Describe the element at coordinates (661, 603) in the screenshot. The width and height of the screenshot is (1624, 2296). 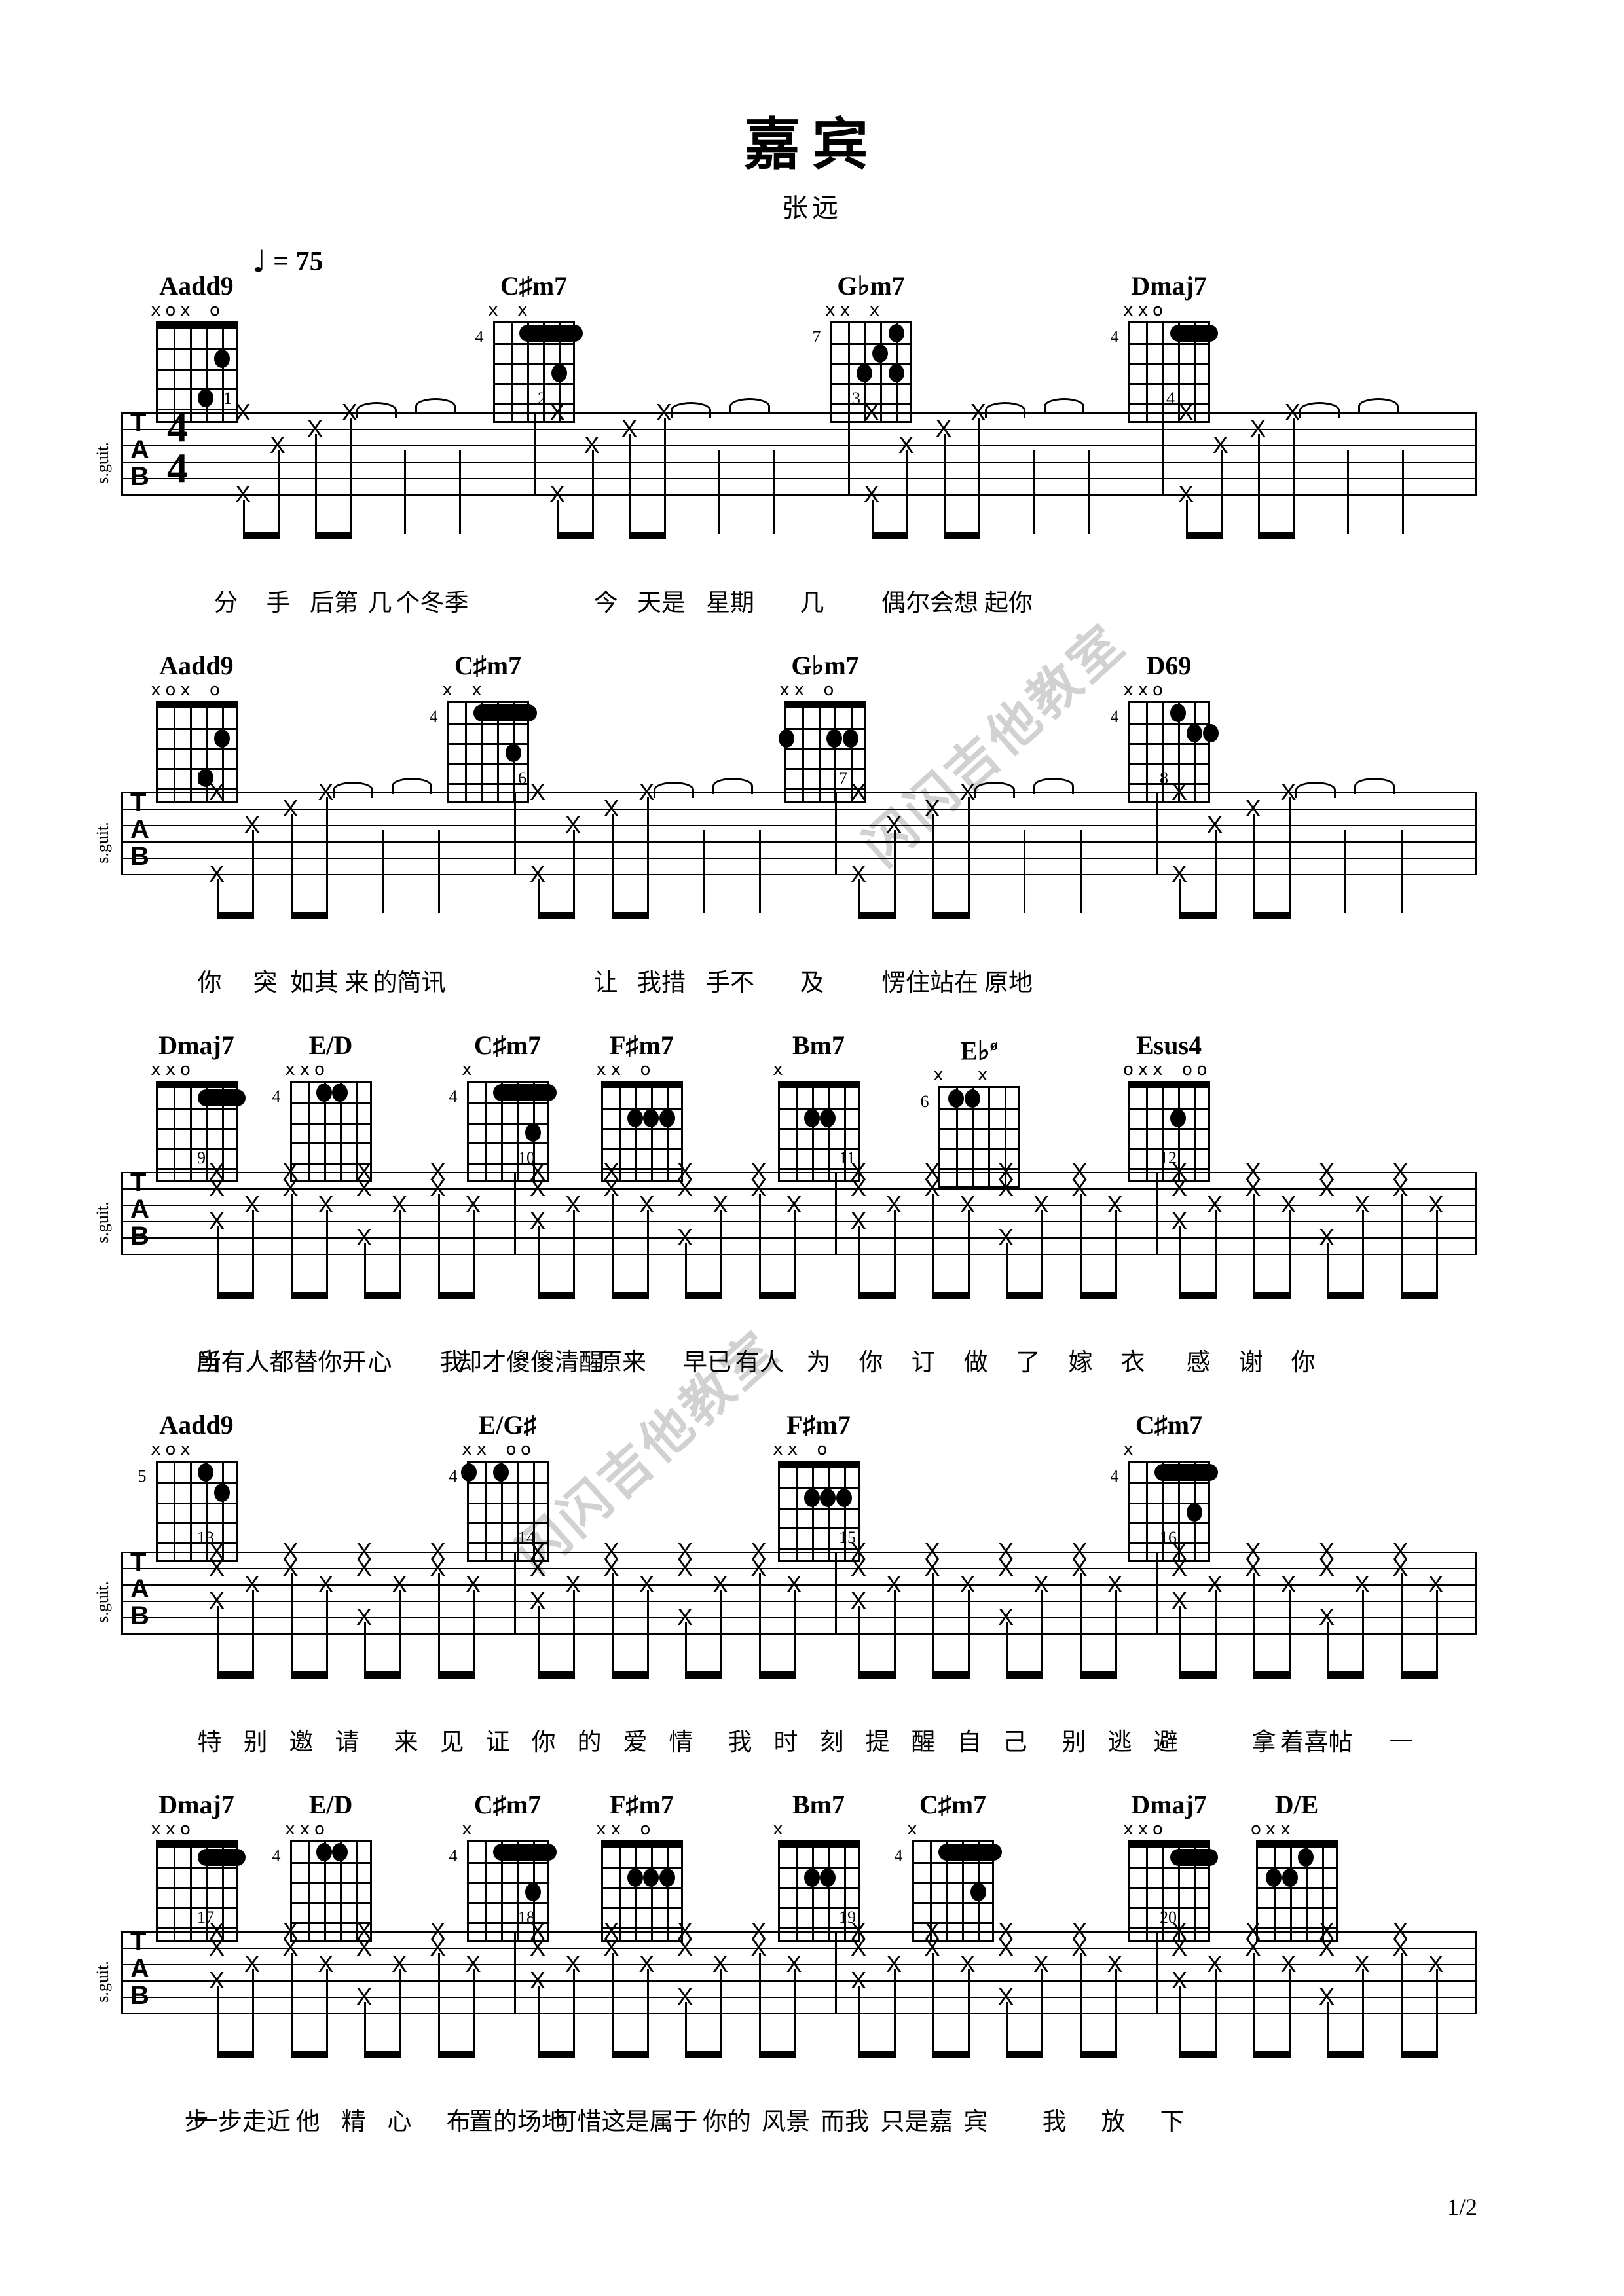
I see `lyric-syllable: 天是` at that location.